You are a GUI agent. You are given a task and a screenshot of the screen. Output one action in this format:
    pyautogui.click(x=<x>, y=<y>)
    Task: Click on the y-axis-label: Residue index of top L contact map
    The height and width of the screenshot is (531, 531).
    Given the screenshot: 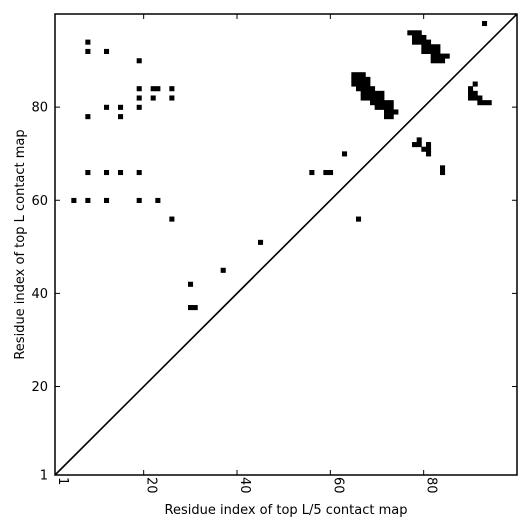 What is the action you would take?
    pyautogui.click(x=20, y=244)
    